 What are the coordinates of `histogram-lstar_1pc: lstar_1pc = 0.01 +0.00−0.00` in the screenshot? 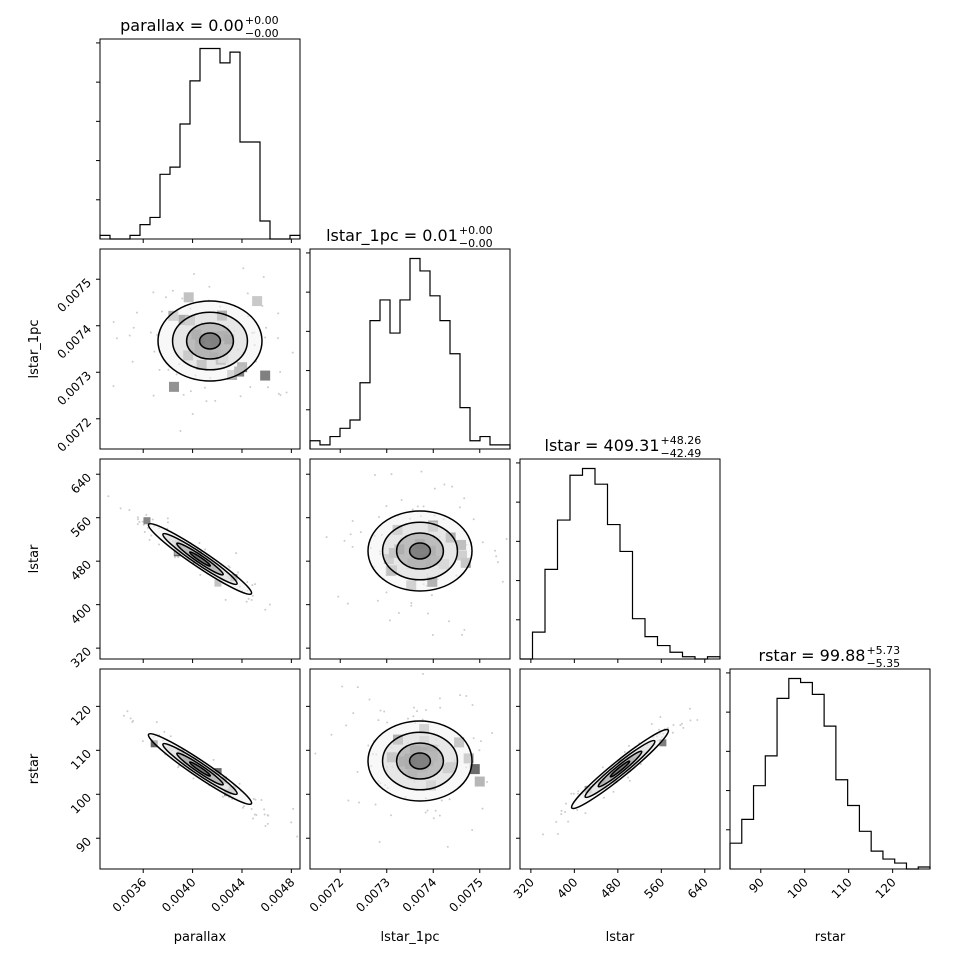 It's located at (408, 337).